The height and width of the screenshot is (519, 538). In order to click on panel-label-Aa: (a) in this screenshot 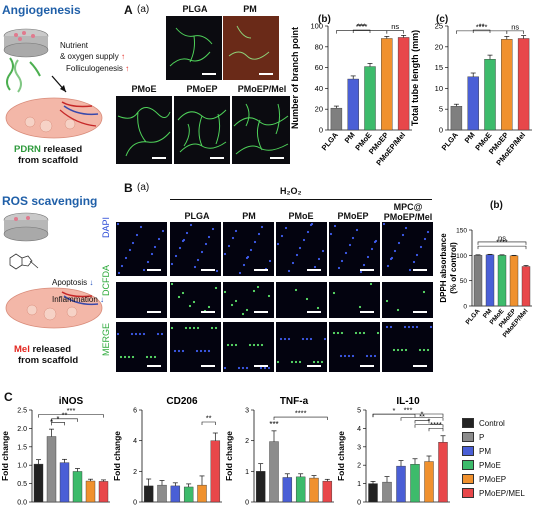, I will do `click(143, 9)`.